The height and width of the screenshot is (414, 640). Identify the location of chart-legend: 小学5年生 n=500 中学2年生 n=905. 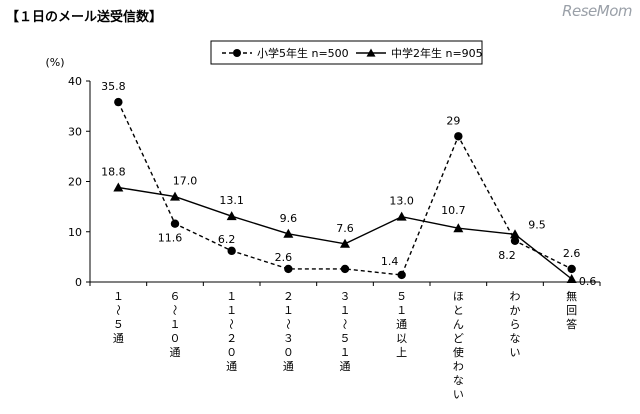
(346, 52).